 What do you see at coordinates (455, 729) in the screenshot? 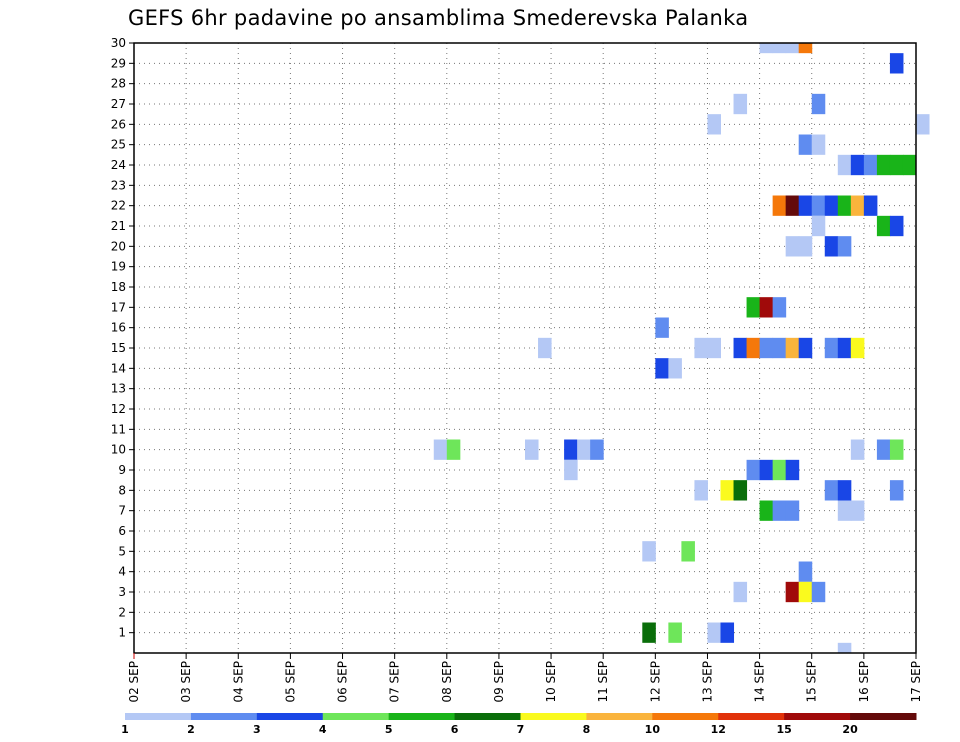
I see `colorbar-label: 6` at bounding box center [455, 729].